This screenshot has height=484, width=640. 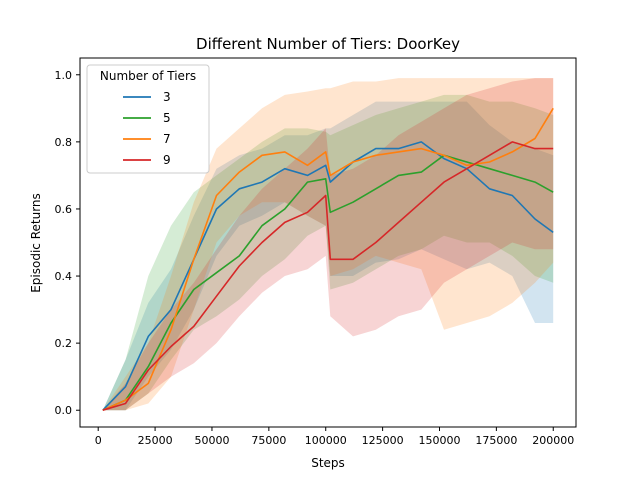 What do you see at coordinates (328, 44) in the screenshot?
I see `chart-title: Different Number of Tiers: DoorKey` at bounding box center [328, 44].